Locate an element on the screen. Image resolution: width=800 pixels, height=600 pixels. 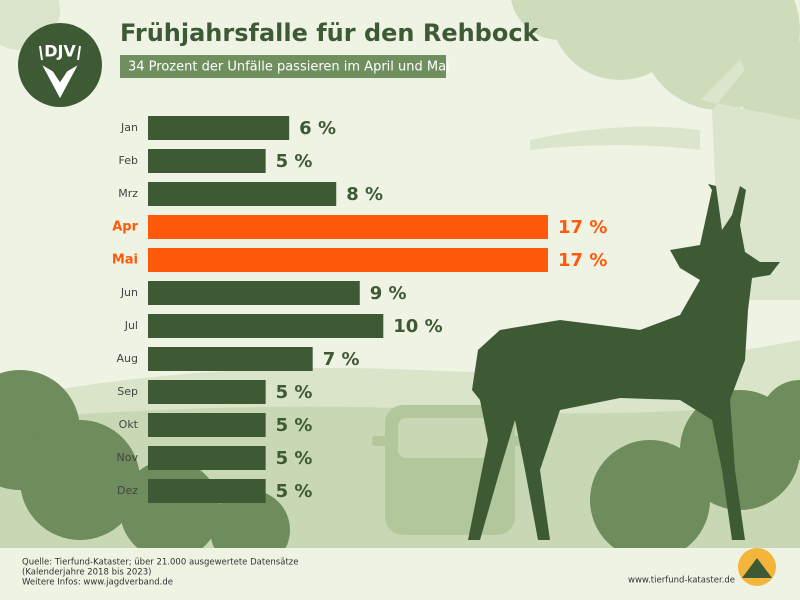
logo-icon is located at coordinates (60, 72).